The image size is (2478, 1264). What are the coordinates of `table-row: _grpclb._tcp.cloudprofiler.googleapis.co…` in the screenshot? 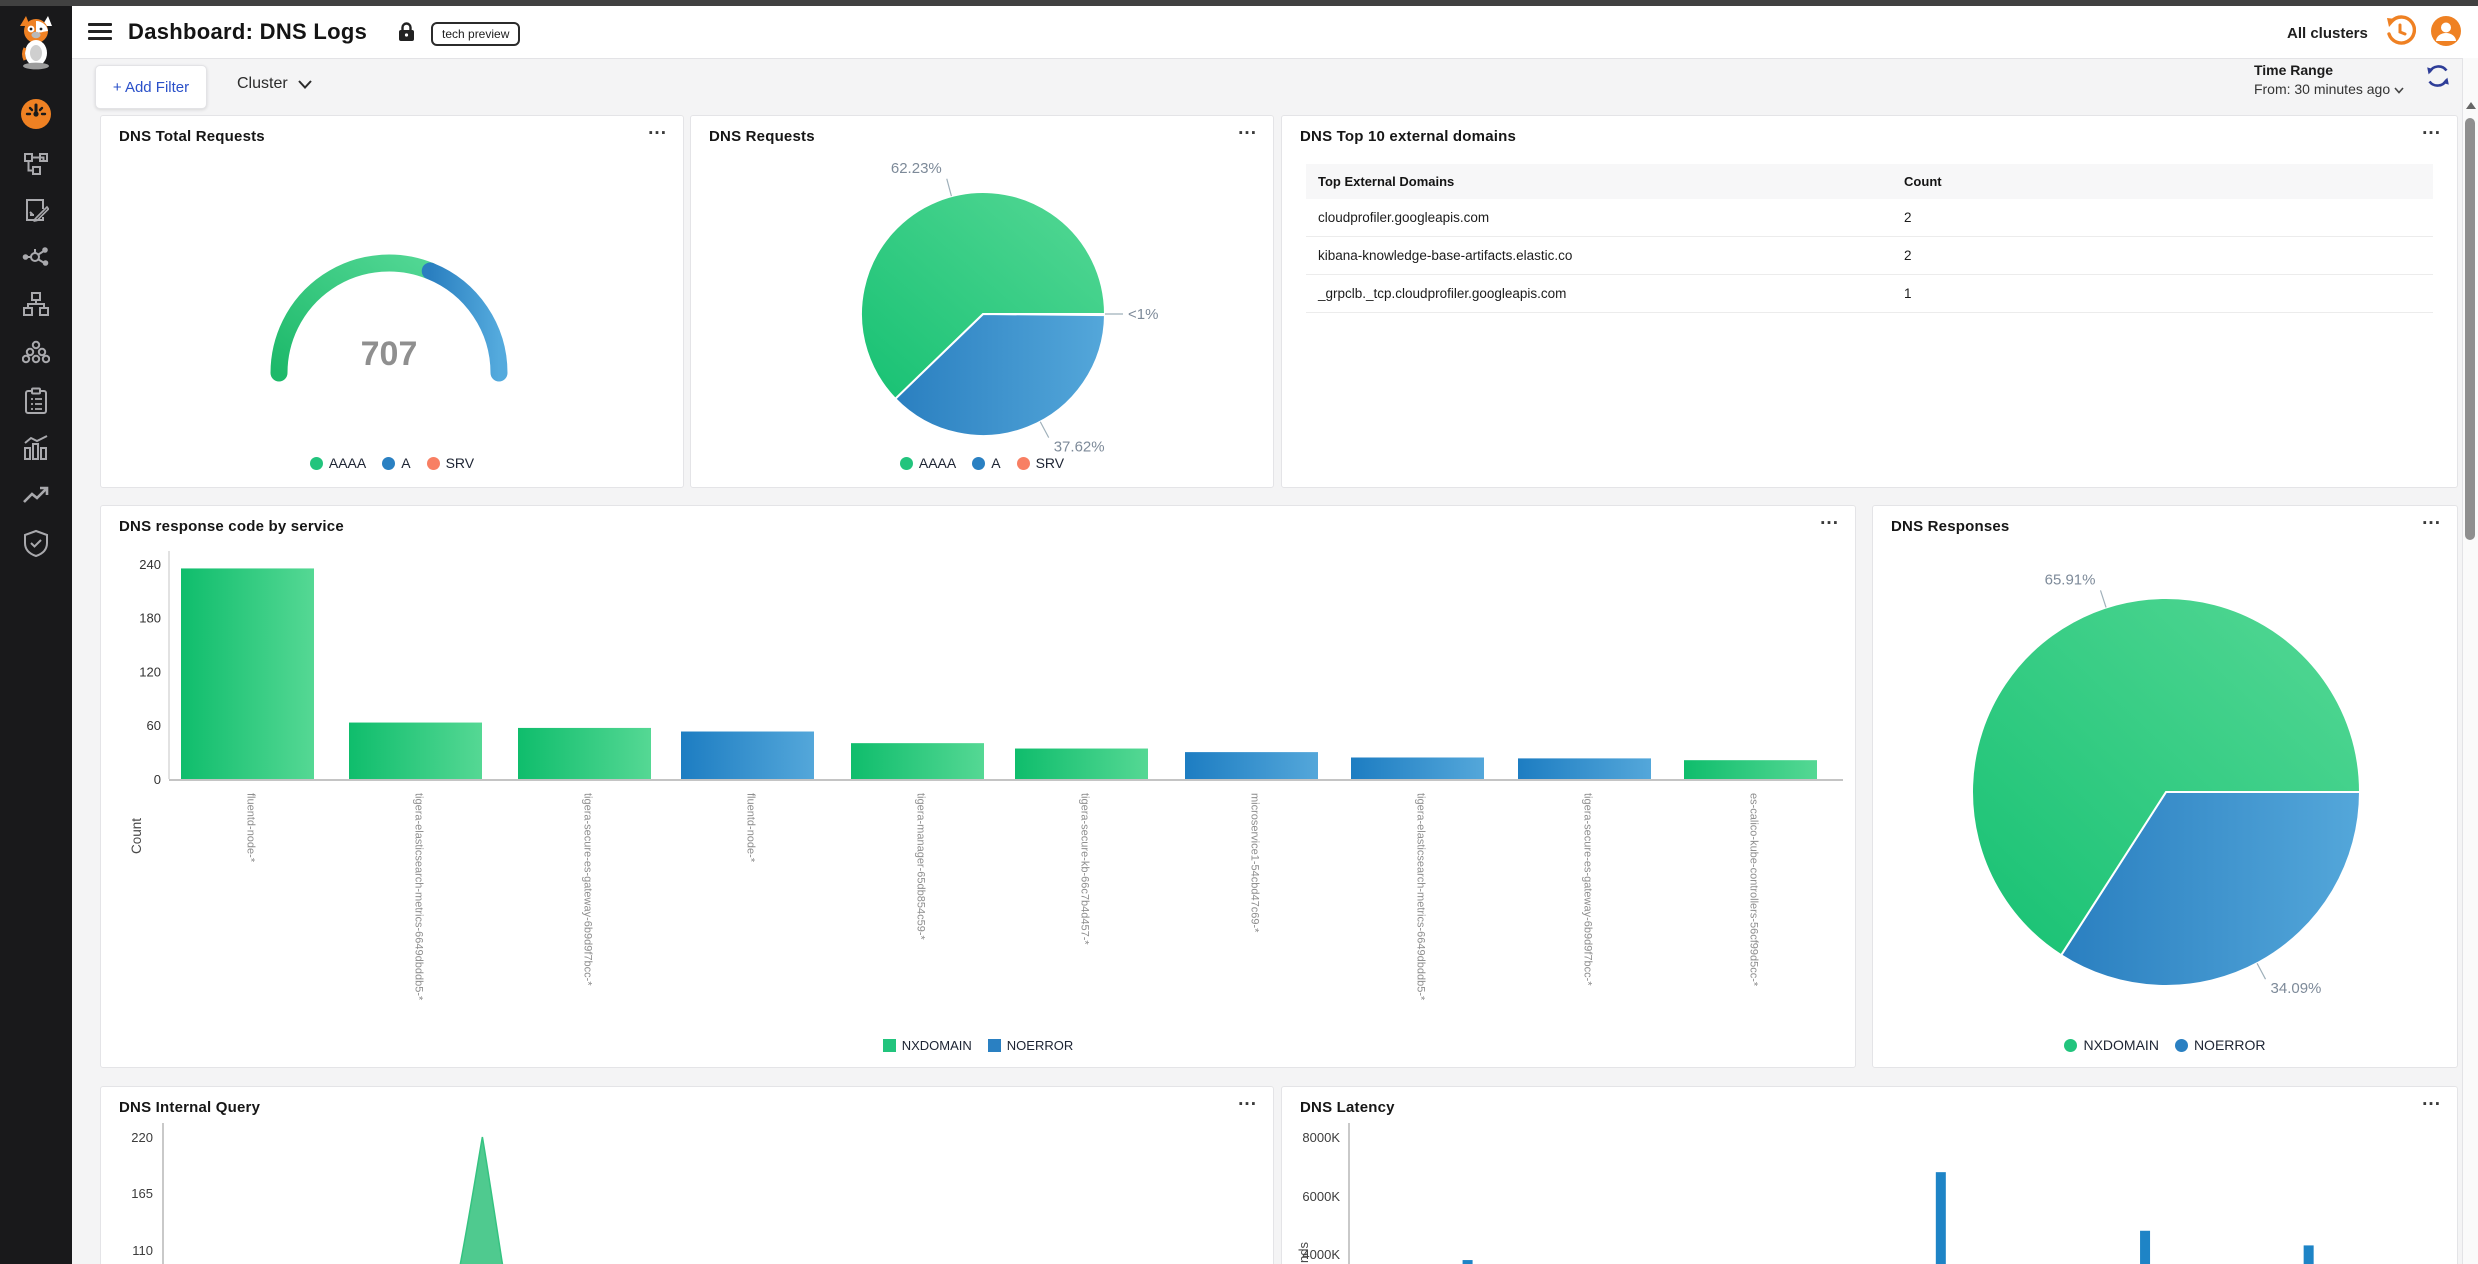 It's located at (1869, 293).